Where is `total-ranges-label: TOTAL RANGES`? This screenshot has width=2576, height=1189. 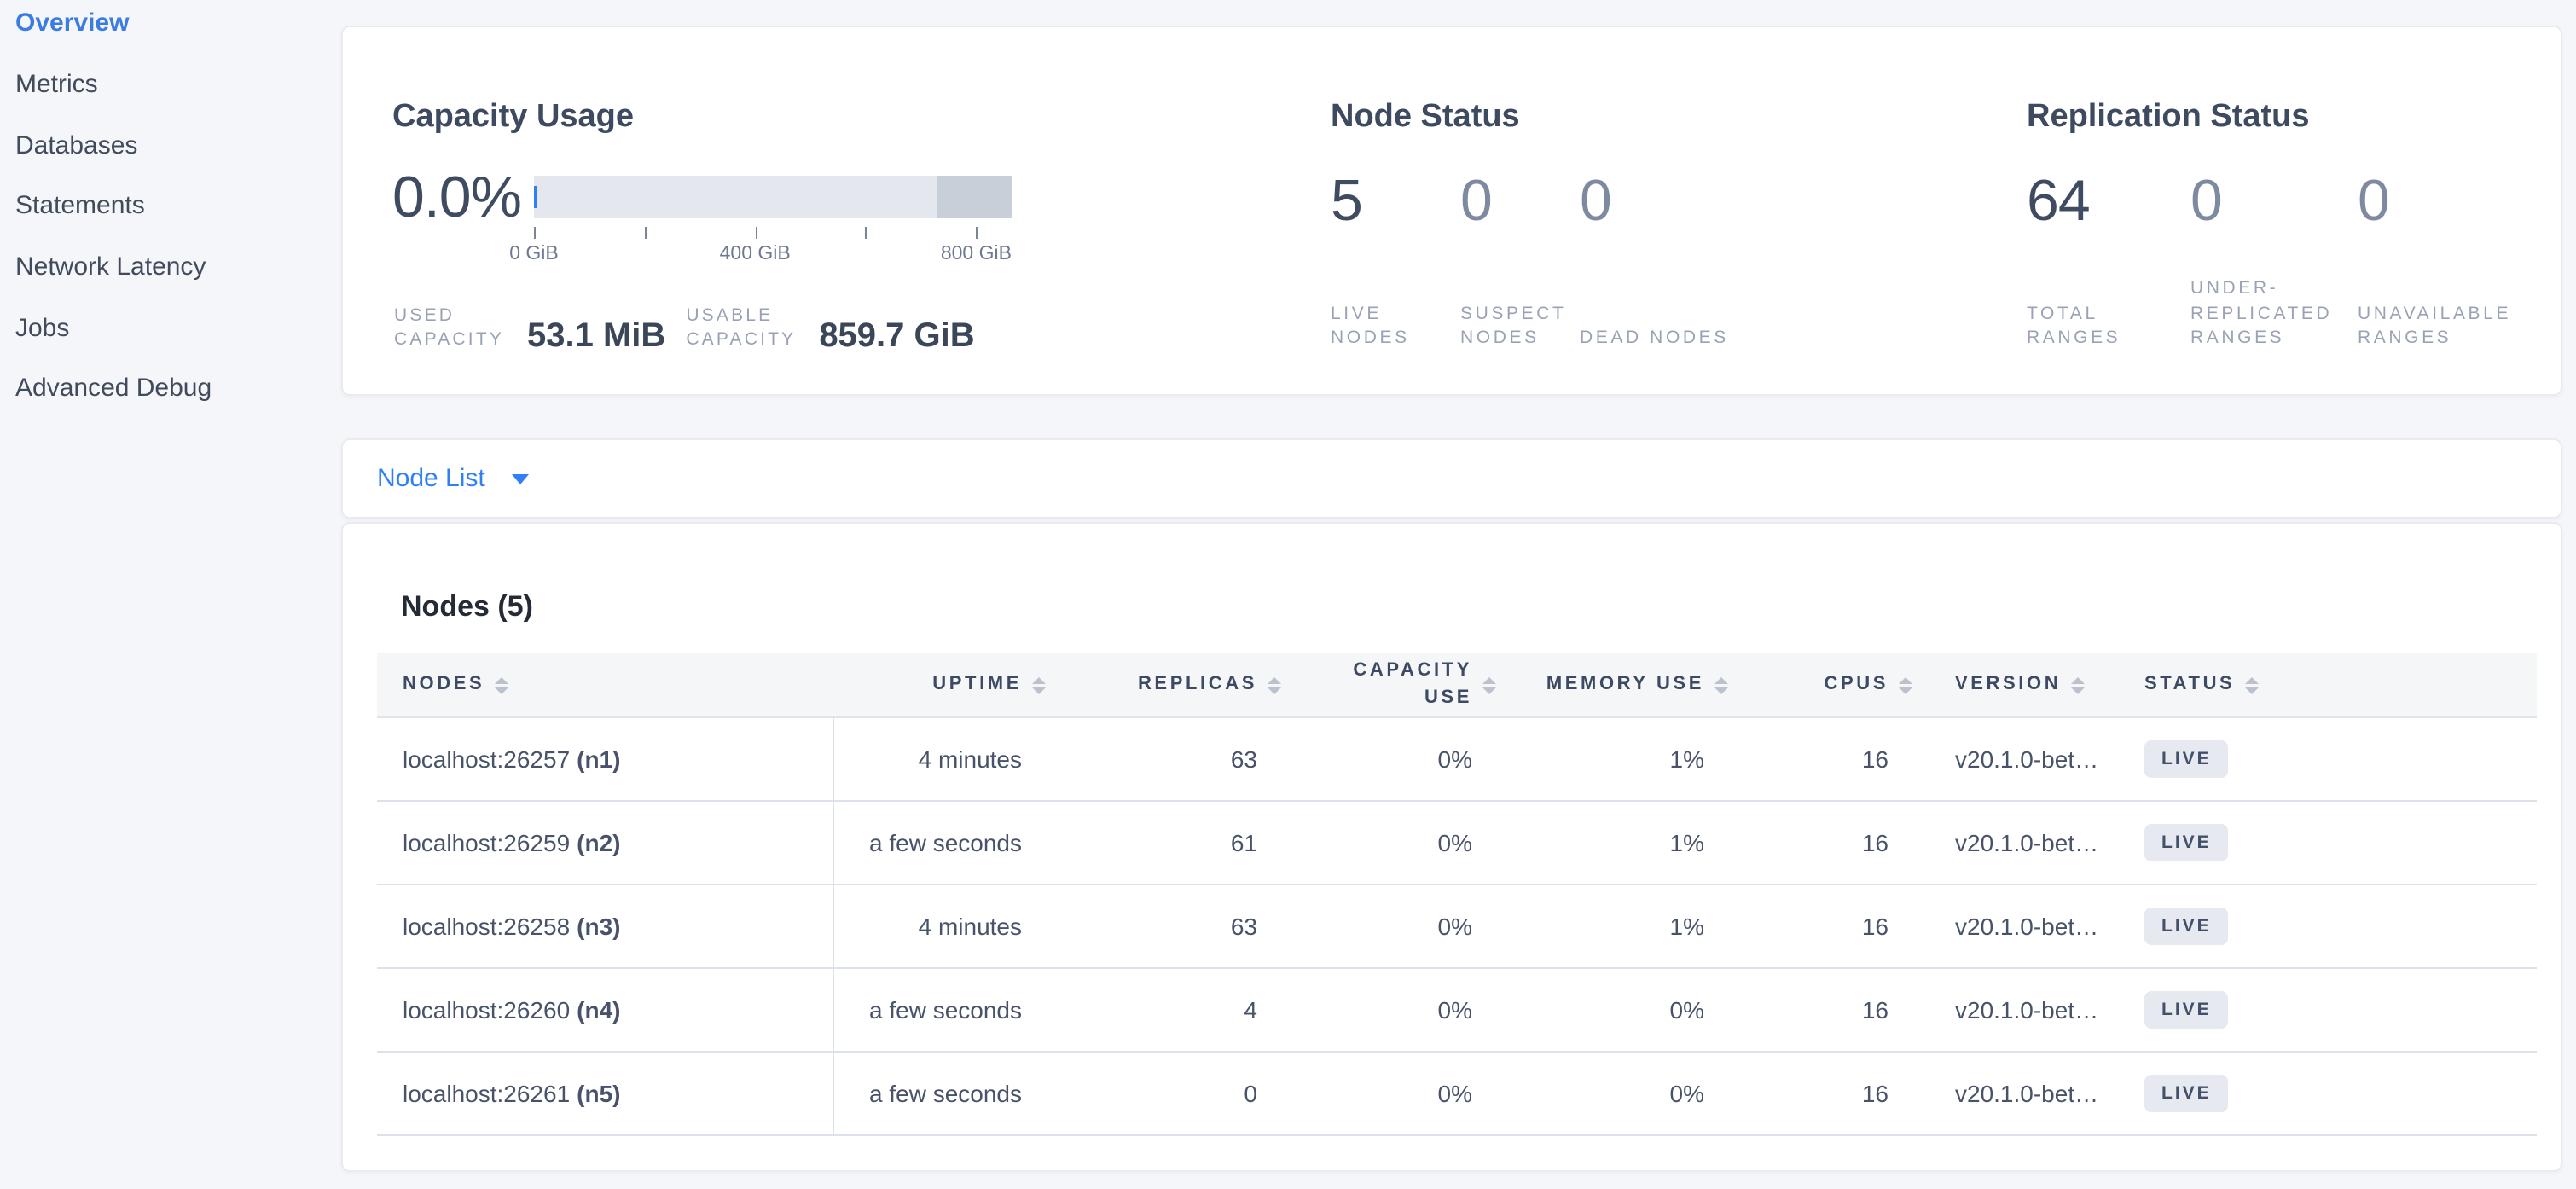 total-ranges-label: TOTAL RANGES is located at coordinates (2074, 325).